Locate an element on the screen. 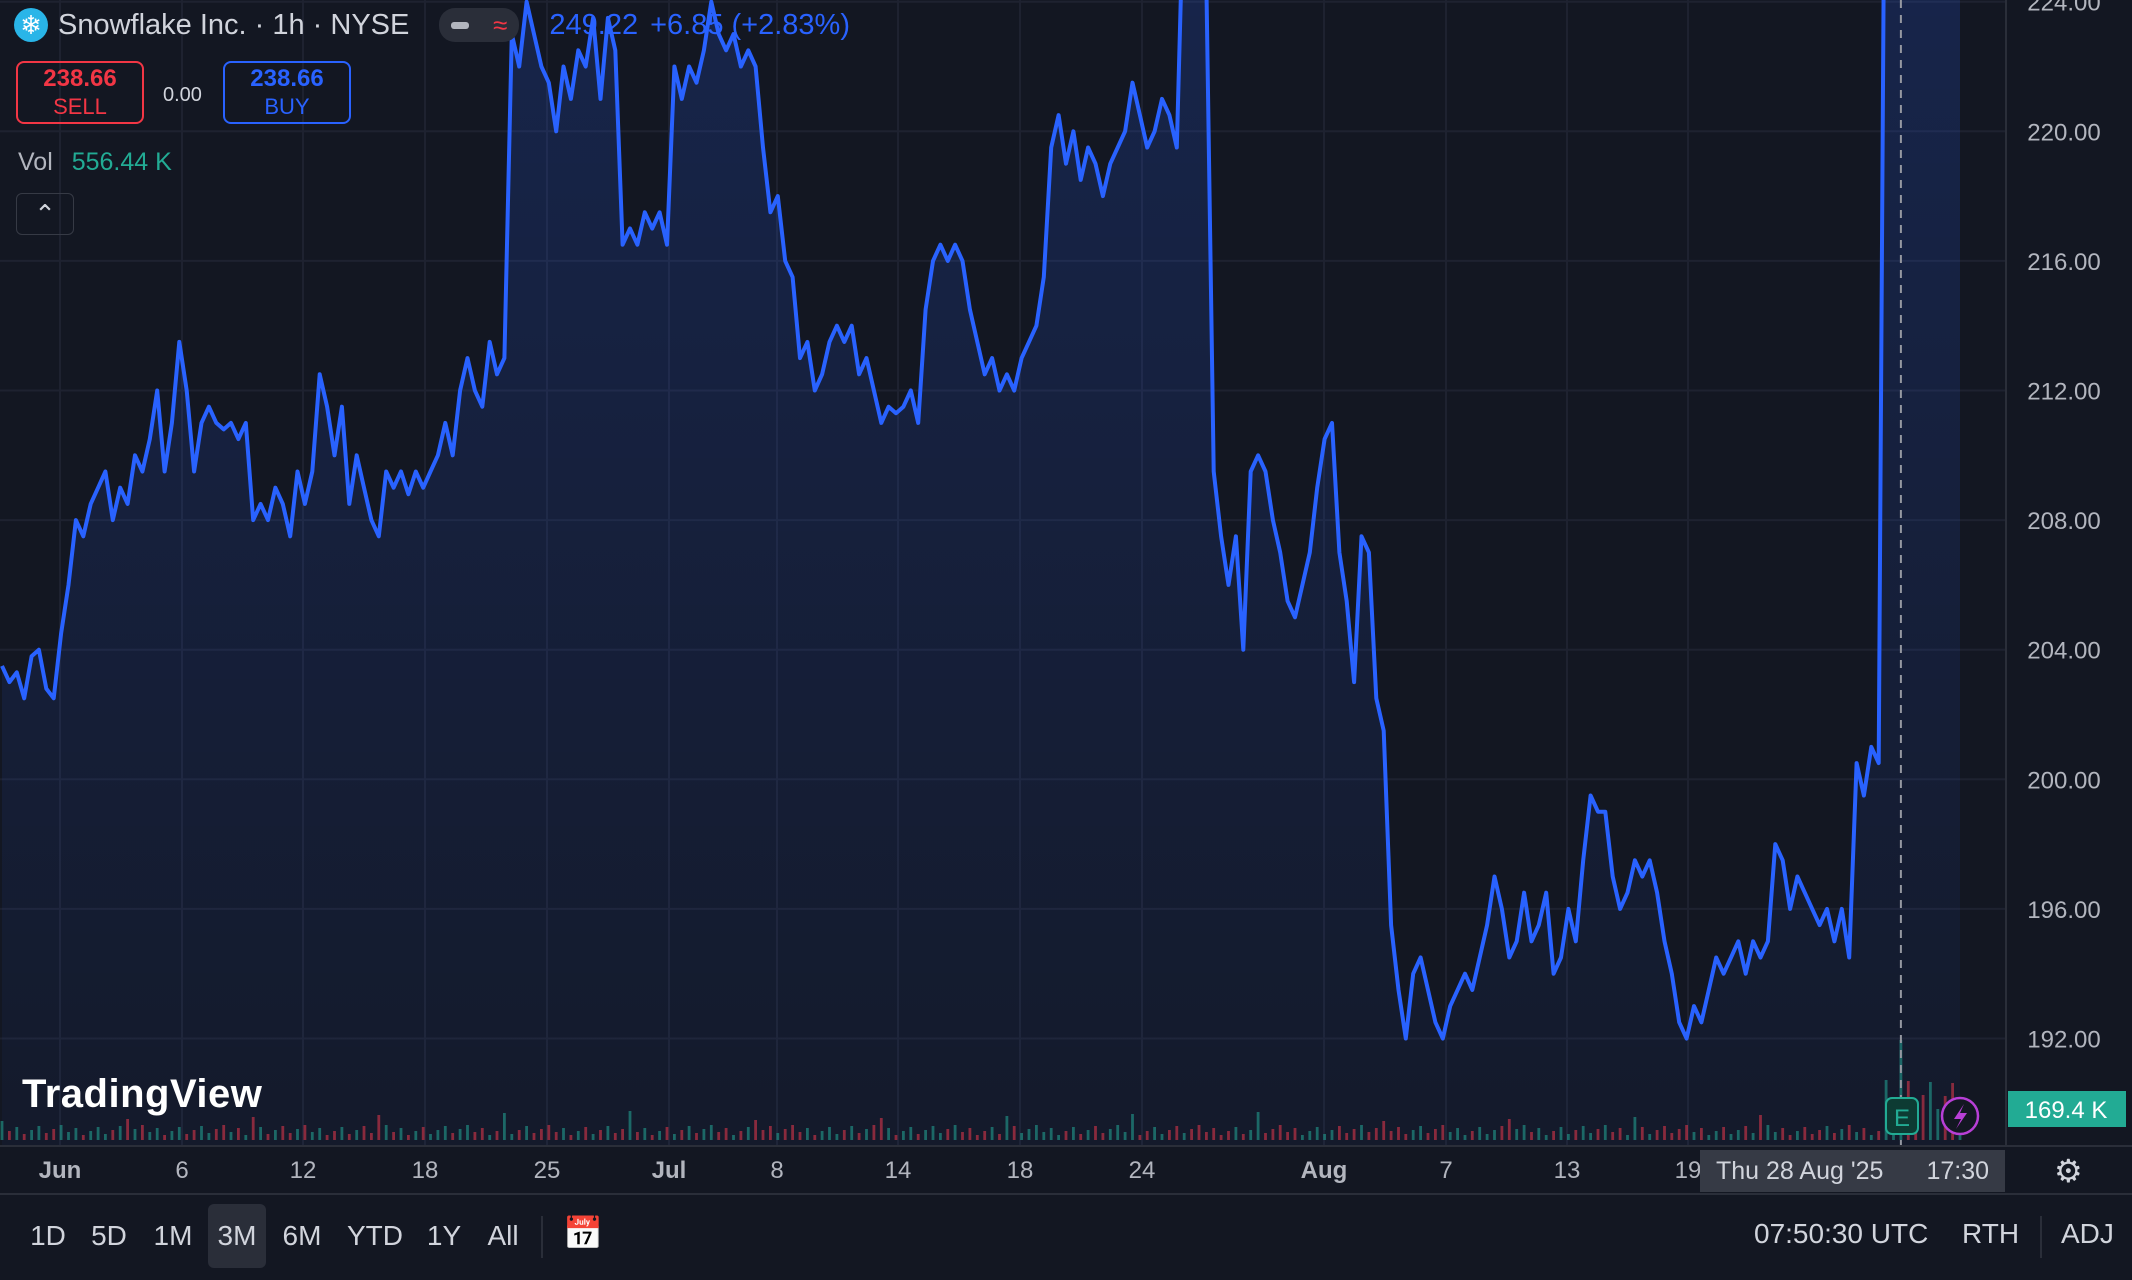  price-tick-label: 212.00 is located at coordinates (2063, 392).